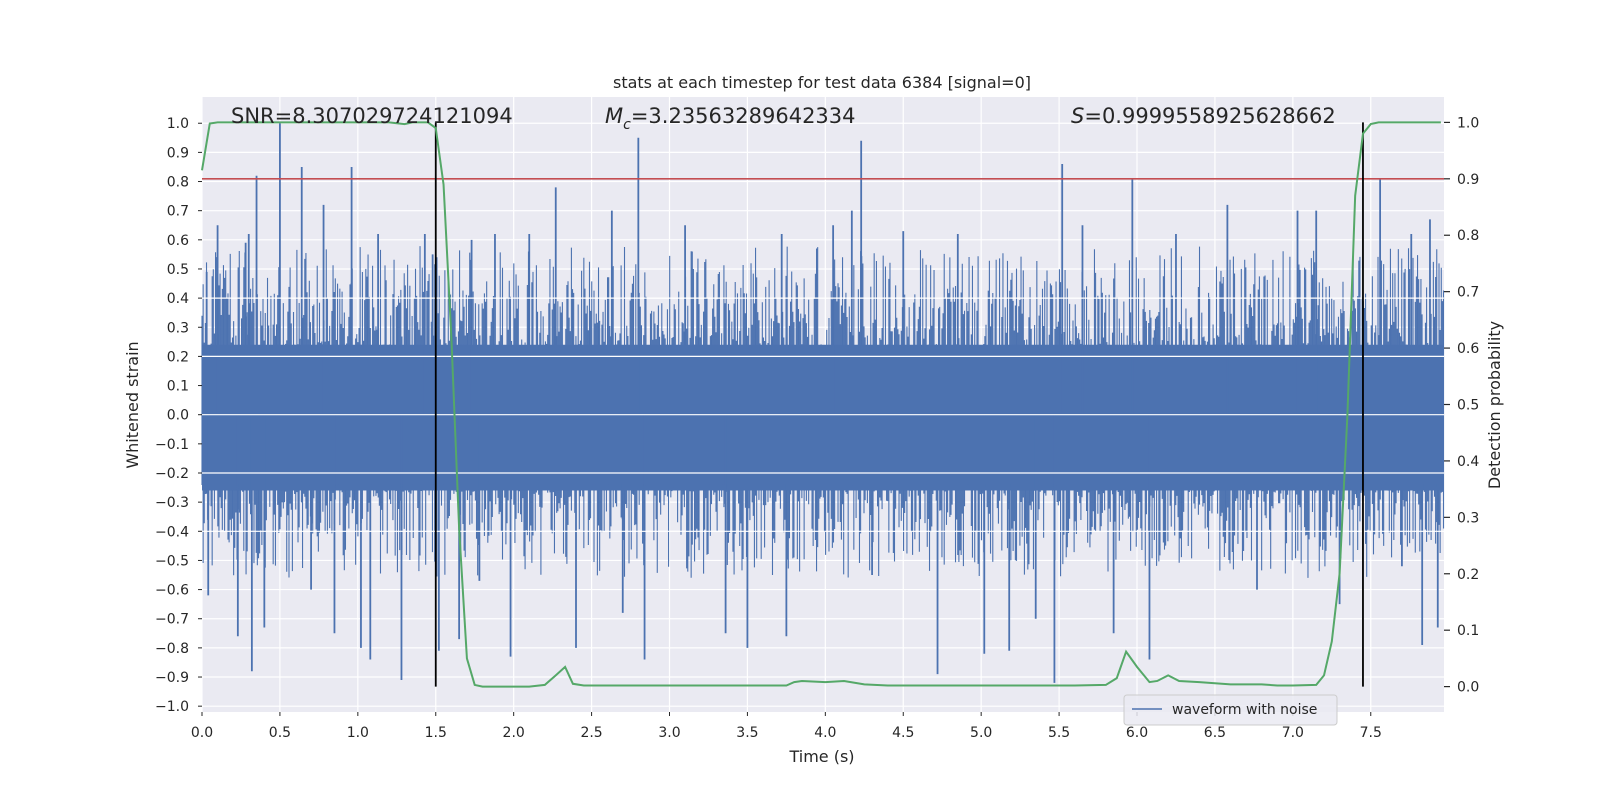 The width and height of the screenshot is (1600, 800). I want to click on y-tick-label: 0.9, so click(178, 153).